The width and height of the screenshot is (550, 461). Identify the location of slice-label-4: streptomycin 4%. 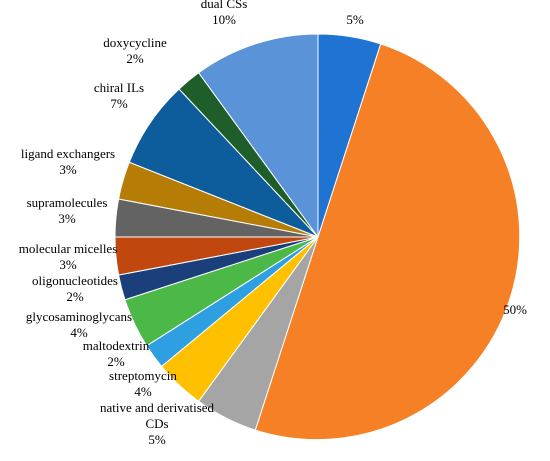
(143, 383).